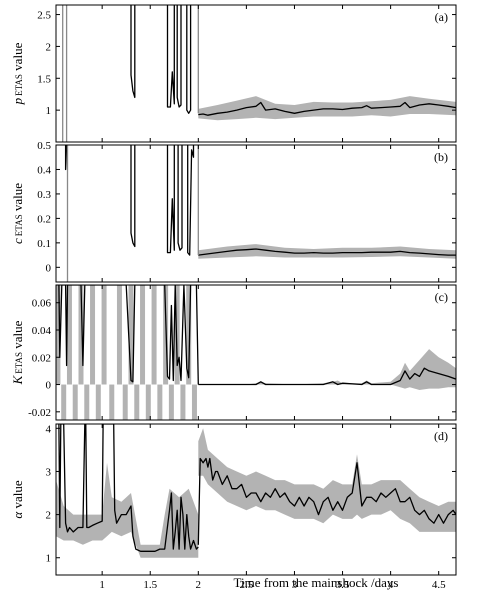 The width and height of the screenshot is (478, 594). I want to click on x-tick-label: 2.5, so click(247, 585).